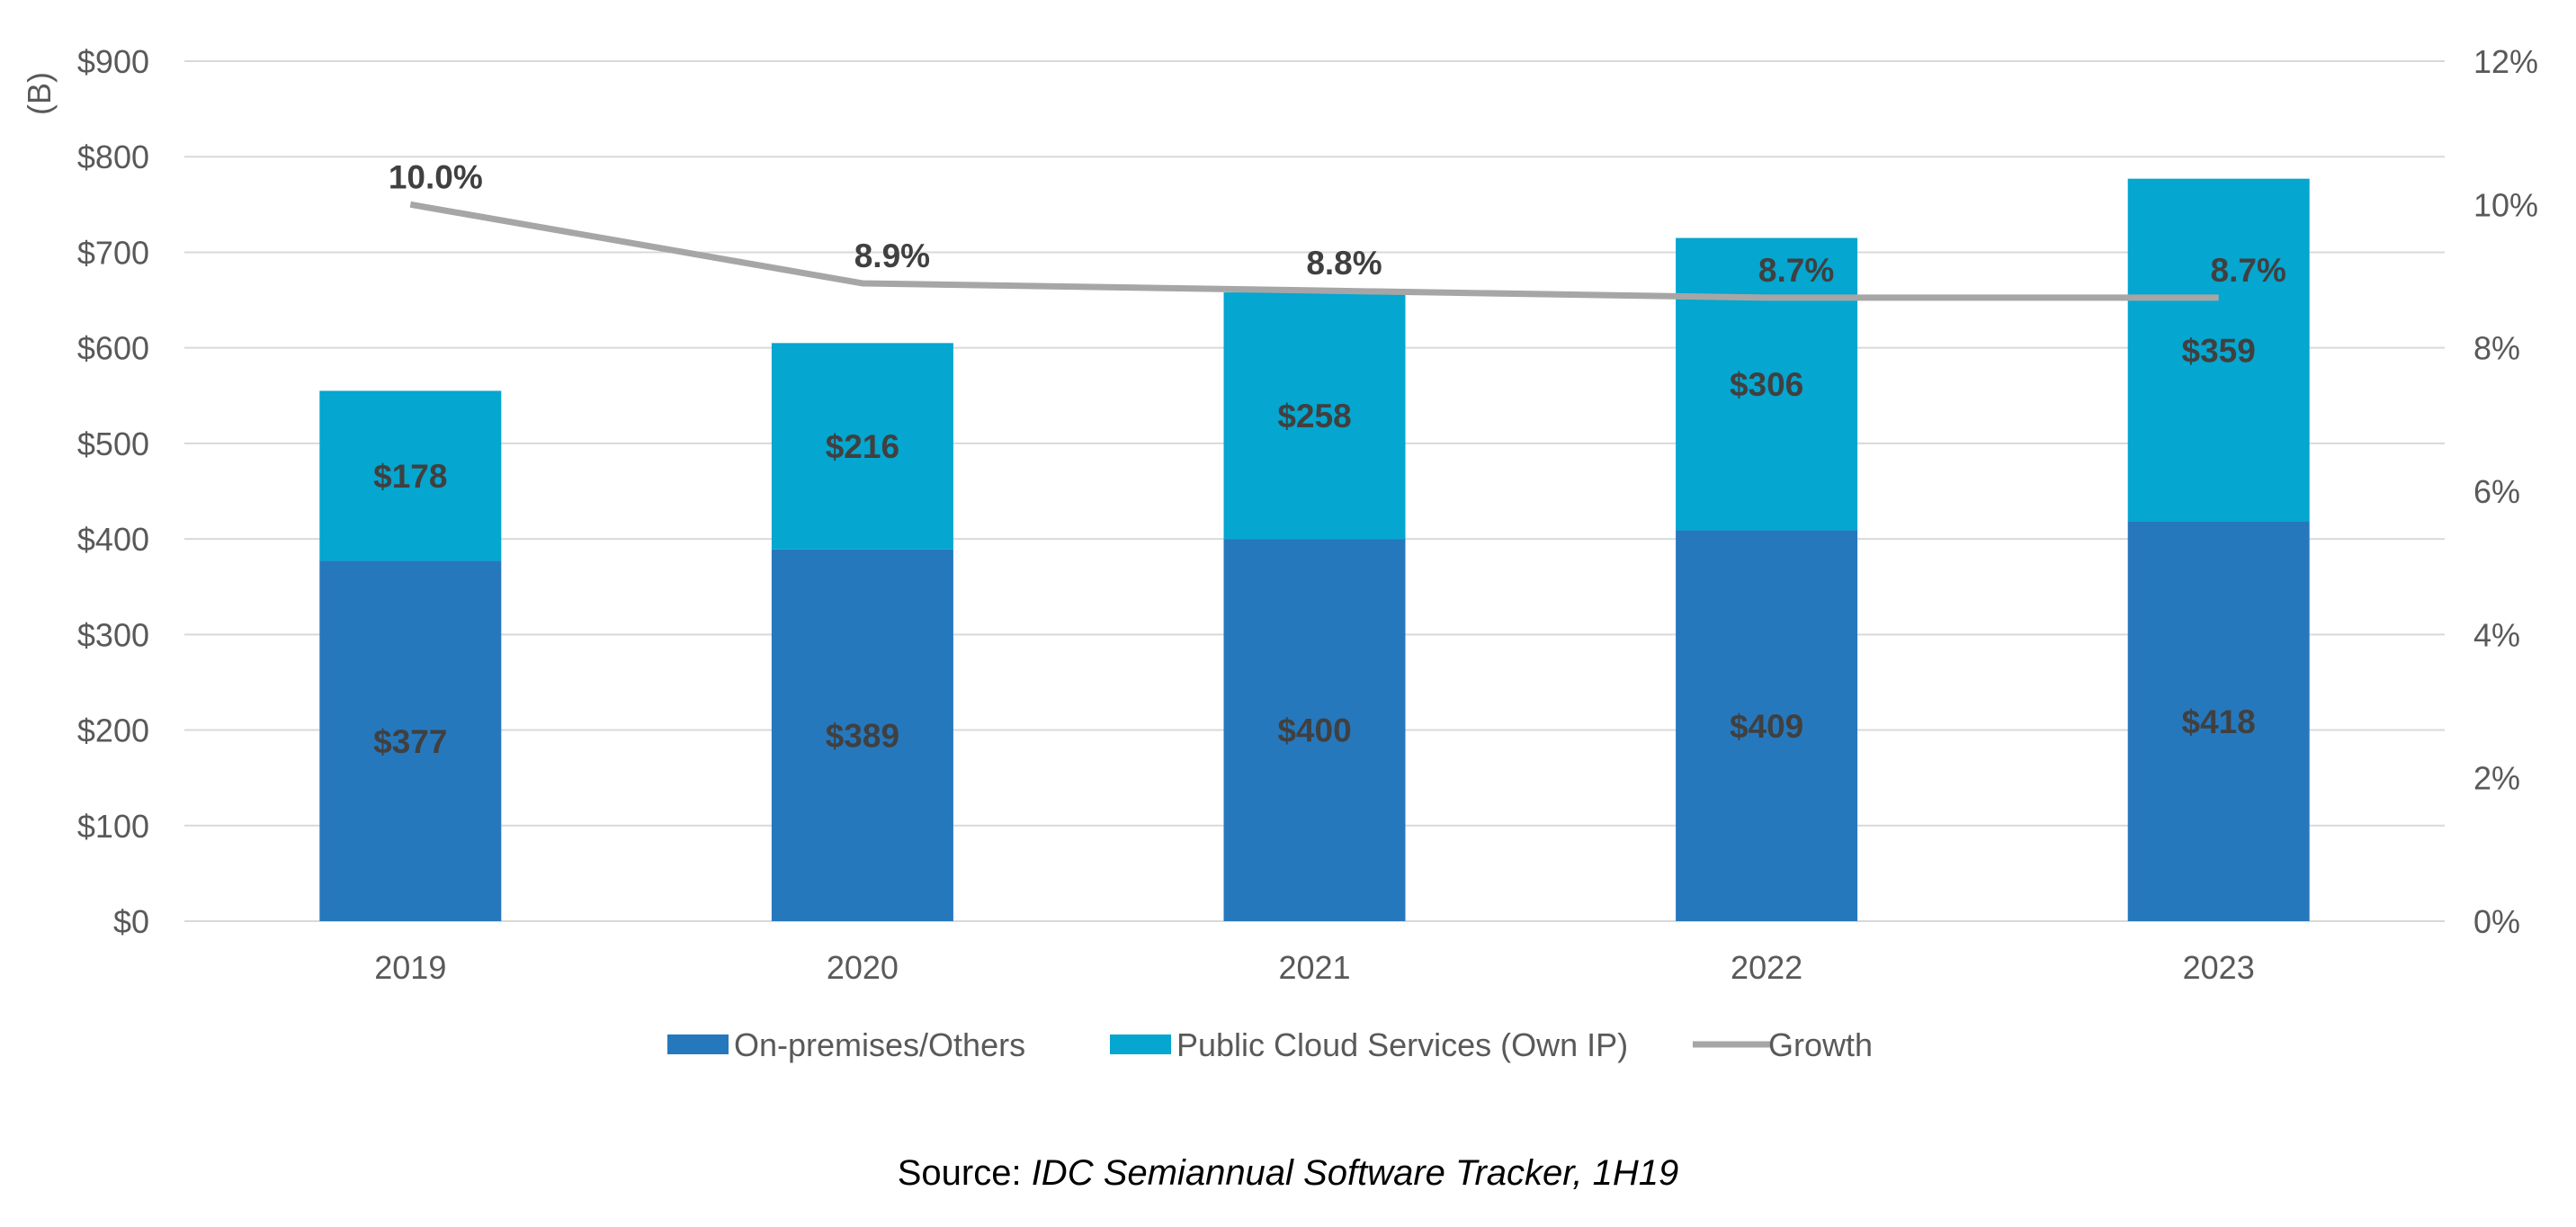 This screenshot has height=1227, width=2576. What do you see at coordinates (2496, 634) in the screenshot?
I see `y2-tick-label: 4%` at bounding box center [2496, 634].